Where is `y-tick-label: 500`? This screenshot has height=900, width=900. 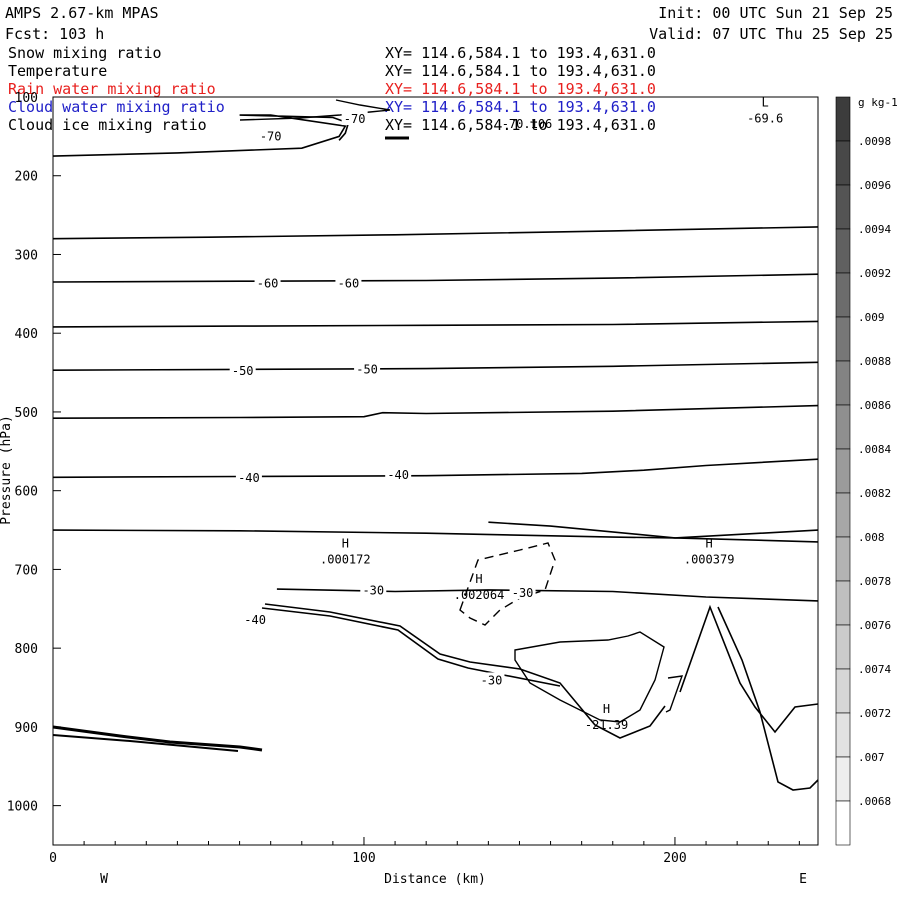 y-tick-label: 500 is located at coordinates (26, 413).